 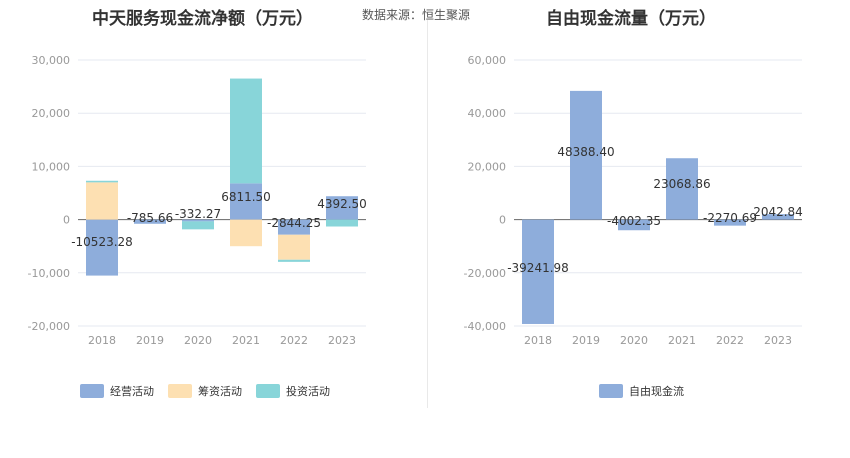 I want to click on data-label: -2270.69, so click(x=730, y=218).